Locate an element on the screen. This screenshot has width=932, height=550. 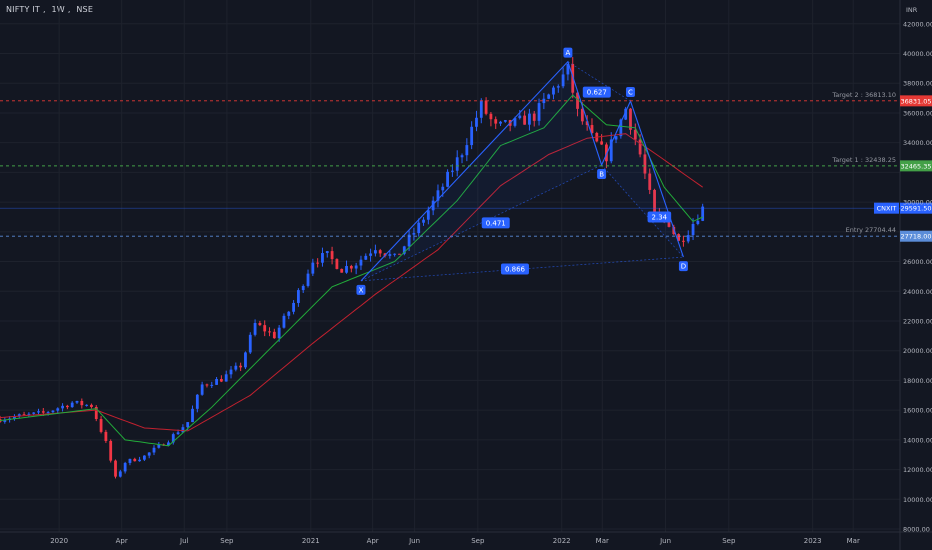
ratio-label: 2.34 is located at coordinates (660, 217).